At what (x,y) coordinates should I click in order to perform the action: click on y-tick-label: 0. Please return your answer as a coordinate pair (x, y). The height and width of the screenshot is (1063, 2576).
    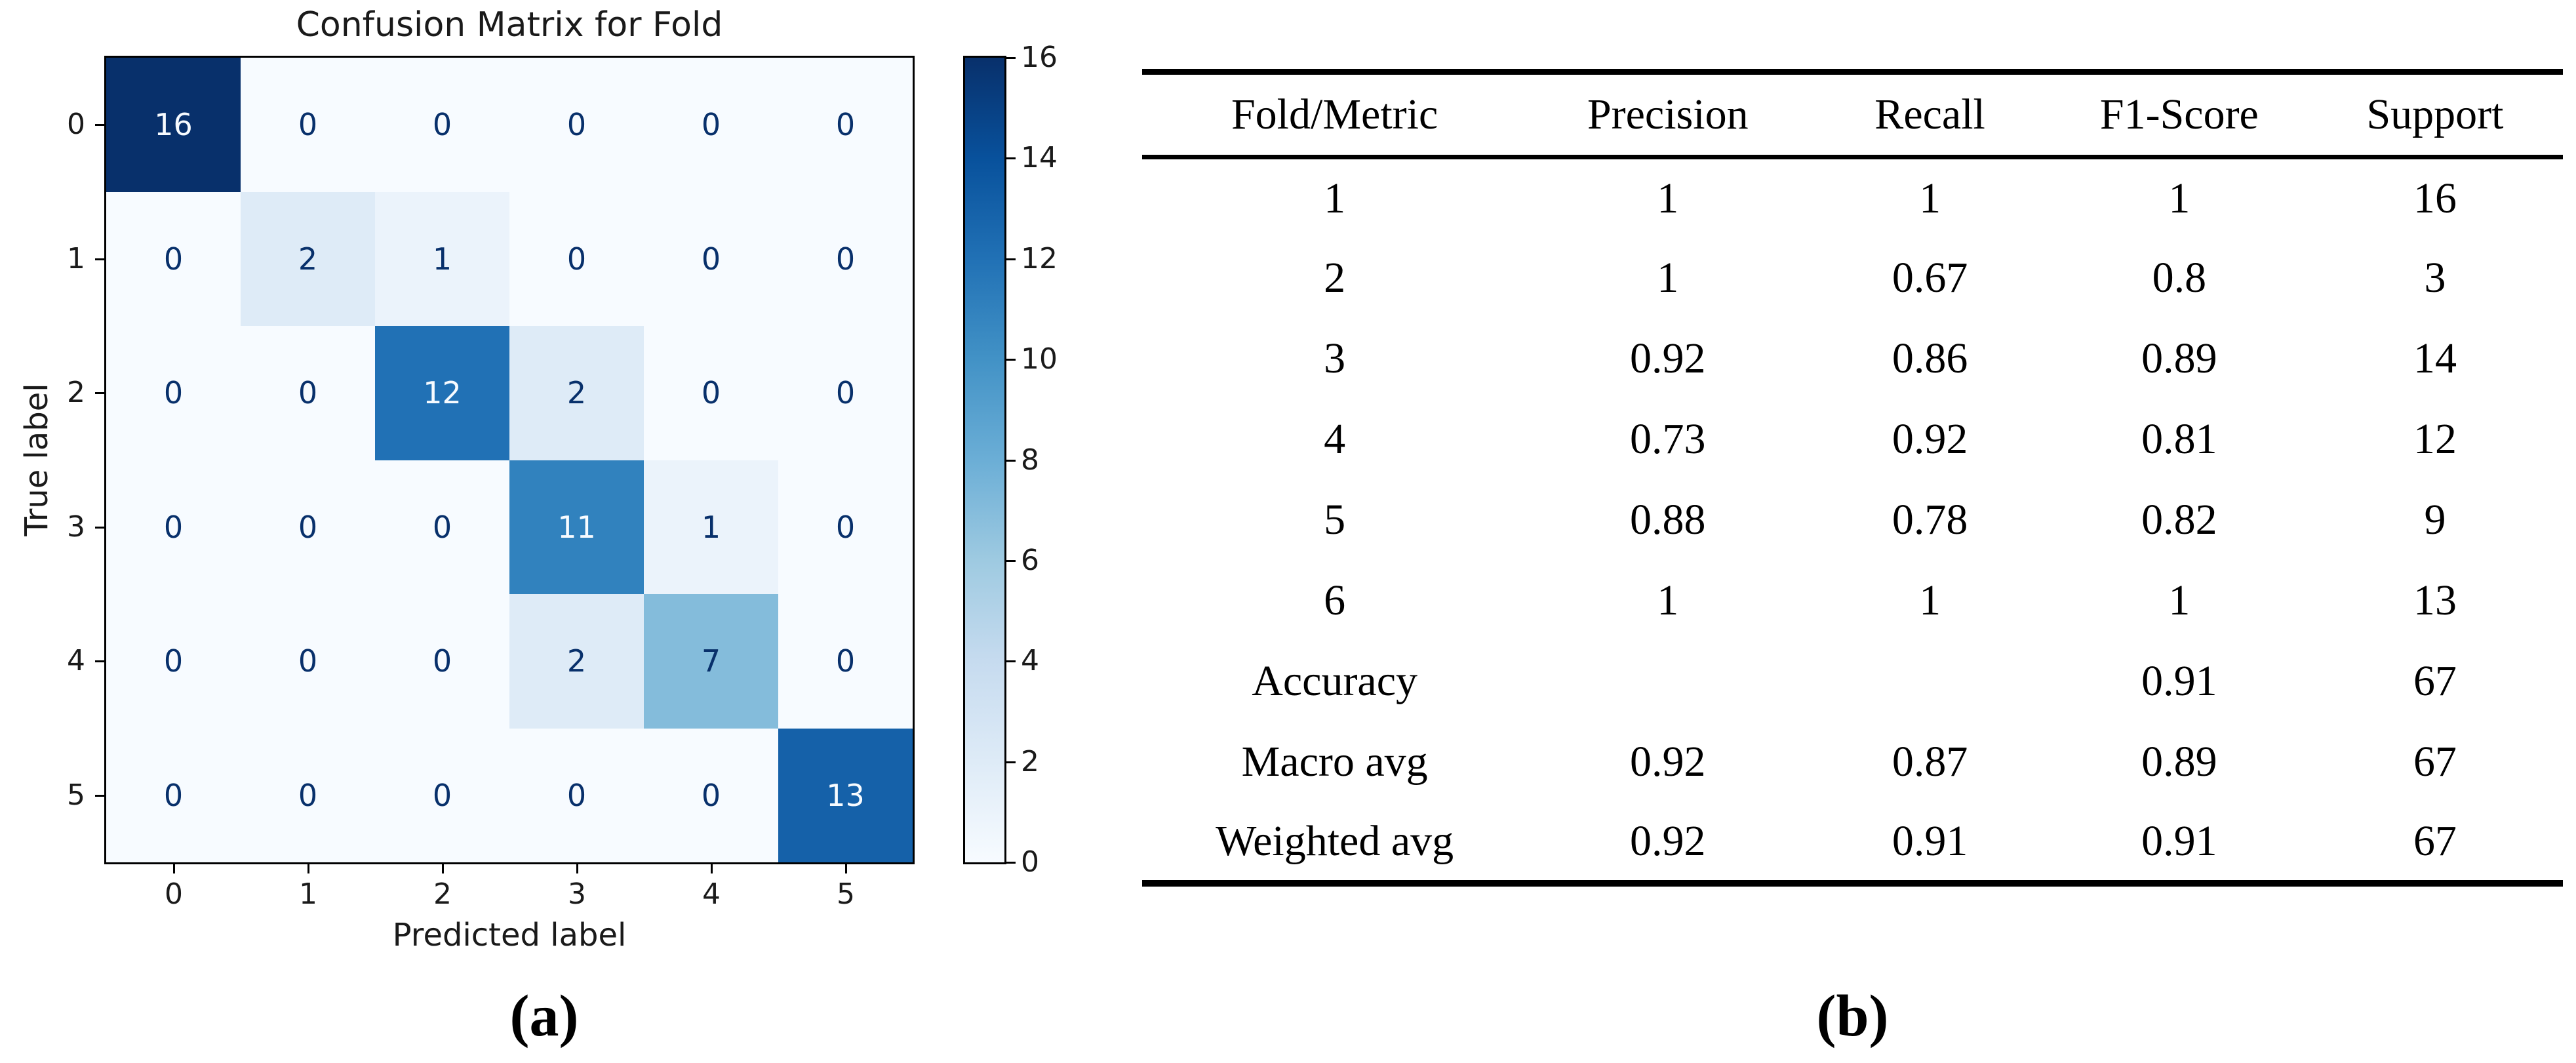
    Looking at the image, I should click on (76, 124).